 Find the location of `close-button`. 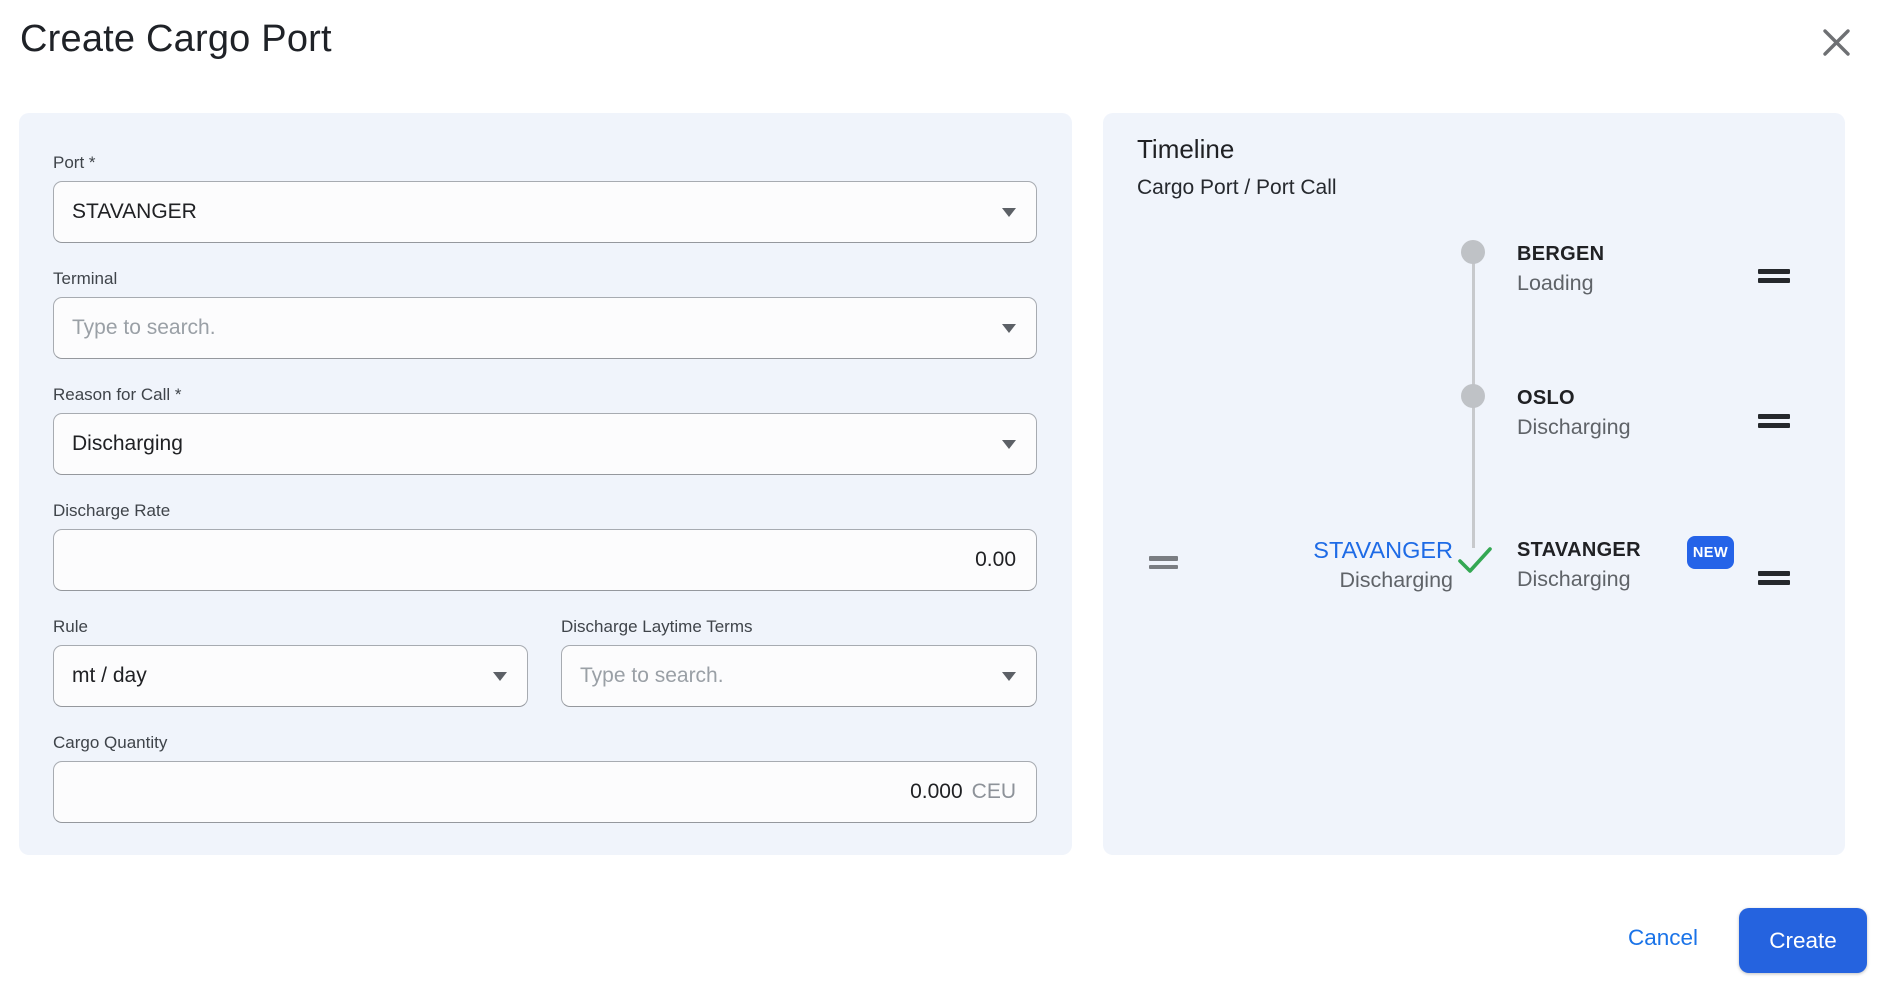

close-button is located at coordinates (1836, 42).